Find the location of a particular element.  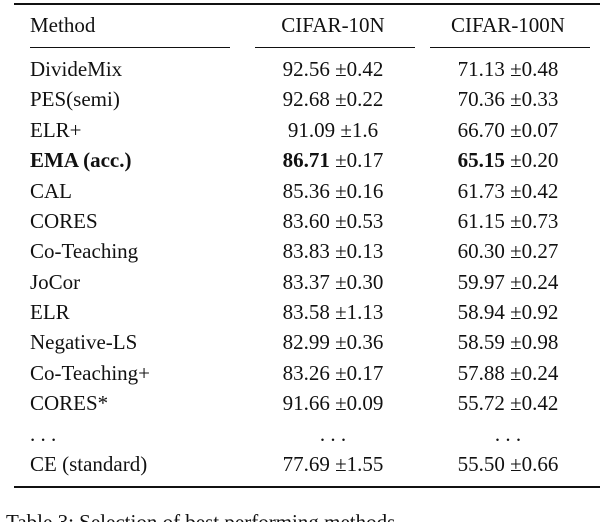

method-cell: Co-Teaching is located at coordinates (84, 251).